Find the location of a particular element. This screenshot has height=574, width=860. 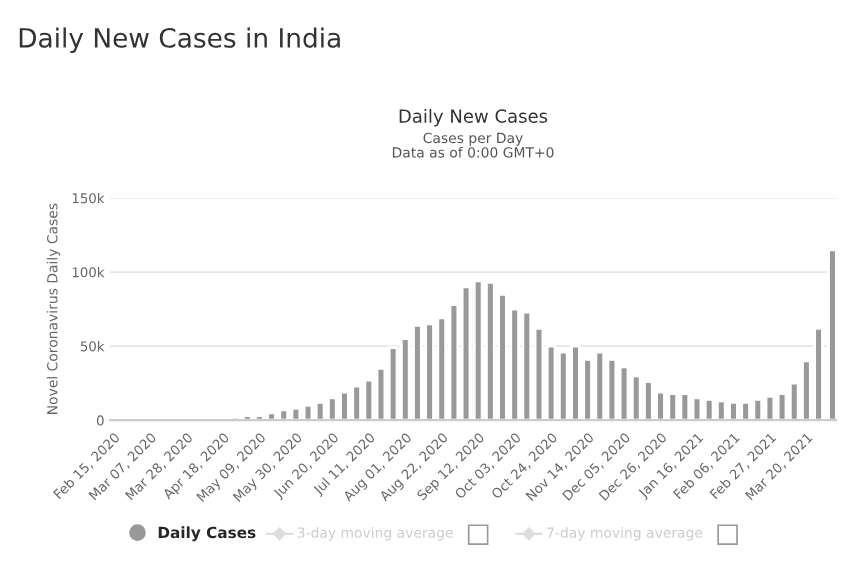

chart-subtitle: Daily New Cases is located at coordinates (473, 117).